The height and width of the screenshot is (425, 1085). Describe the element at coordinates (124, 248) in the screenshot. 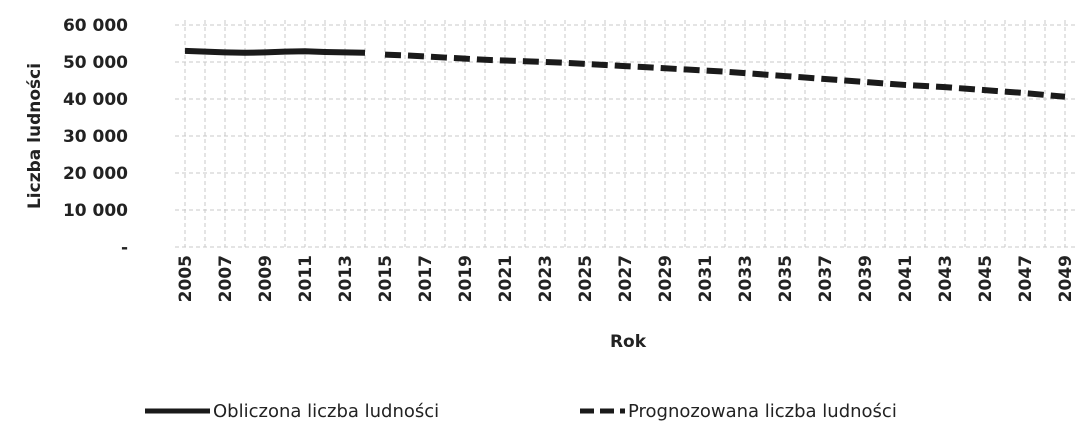

I see `y-tick-label: -` at that location.